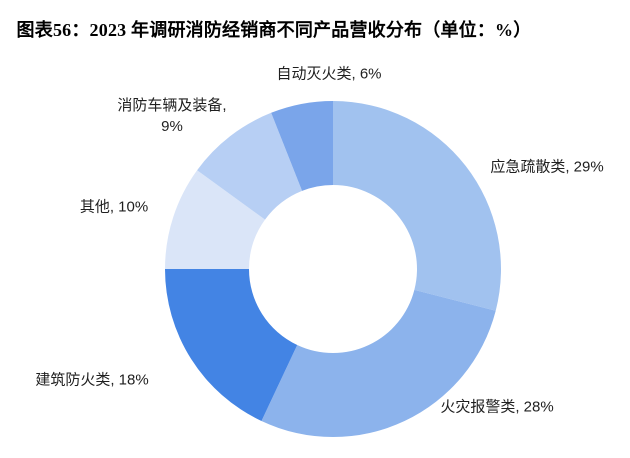 The height and width of the screenshot is (458, 630). I want to click on data-label-fire-alarm: 火灾报警类, 28%, so click(497, 407).